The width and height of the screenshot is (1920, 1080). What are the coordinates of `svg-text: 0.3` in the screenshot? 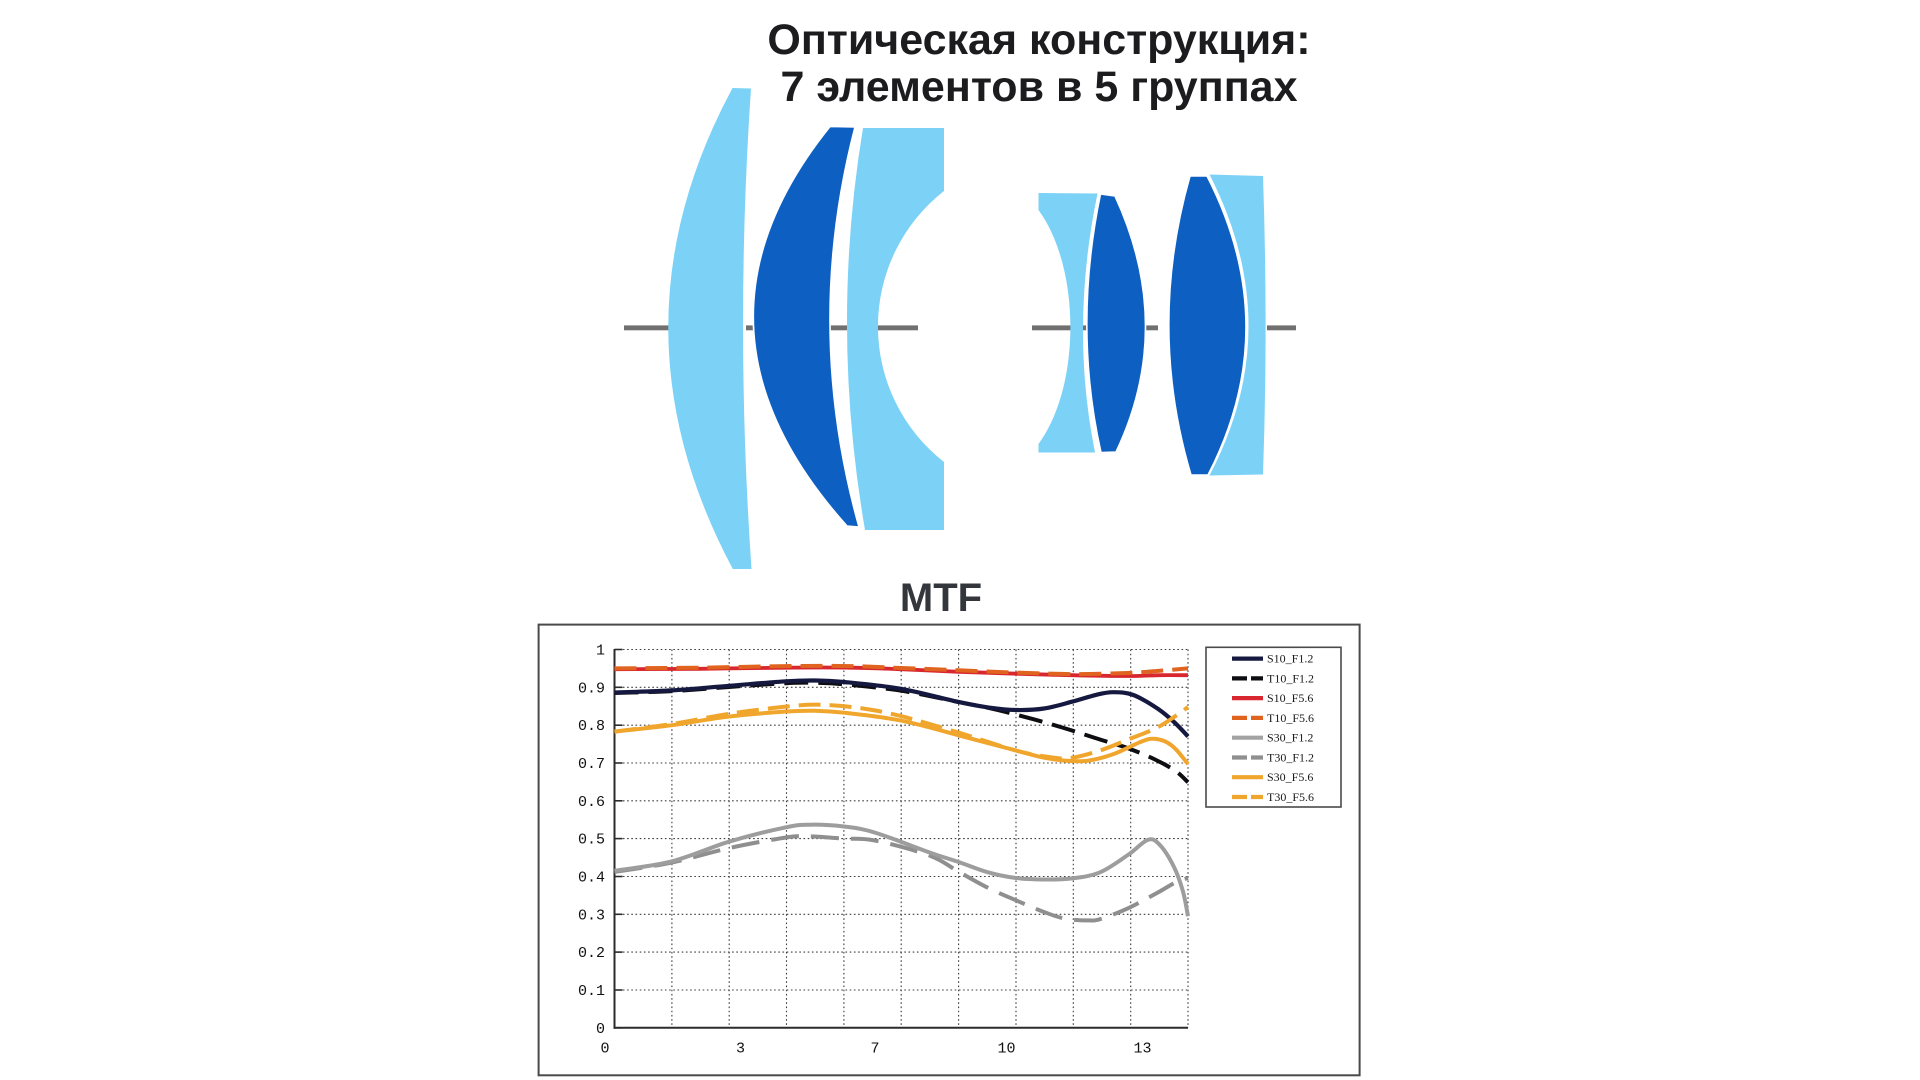 It's located at (591, 915).